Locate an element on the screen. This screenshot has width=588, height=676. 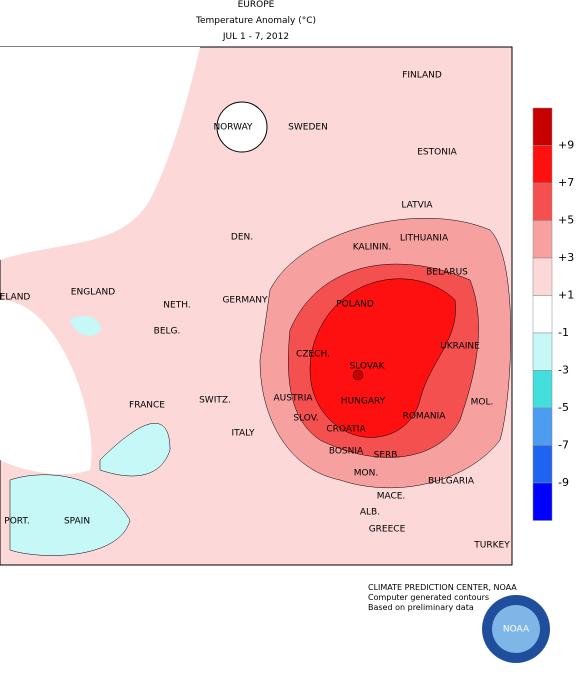
country-label: ITALY is located at coordinates (243, 434).